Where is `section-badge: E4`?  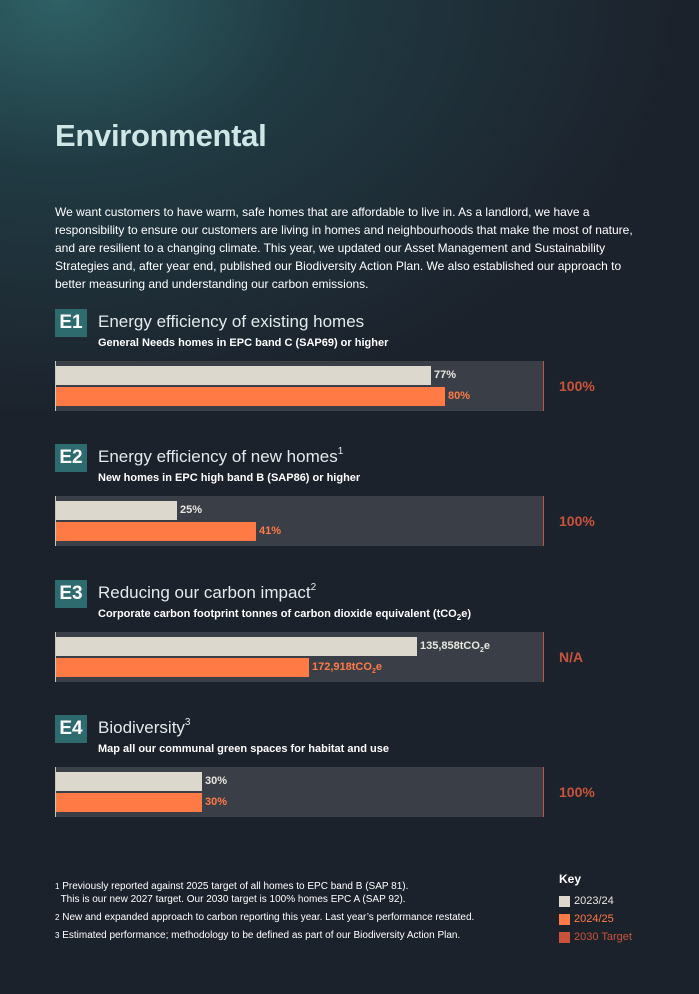 section-badge: E4 is located at coordinates (71, 729).